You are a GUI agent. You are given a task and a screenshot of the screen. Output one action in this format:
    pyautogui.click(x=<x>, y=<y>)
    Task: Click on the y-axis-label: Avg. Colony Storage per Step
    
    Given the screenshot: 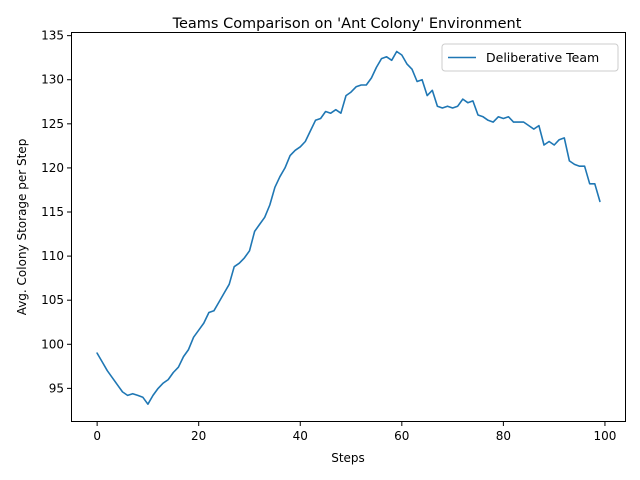 What is the action you would take?
    pyautogui.click(x=22, y=227)
    